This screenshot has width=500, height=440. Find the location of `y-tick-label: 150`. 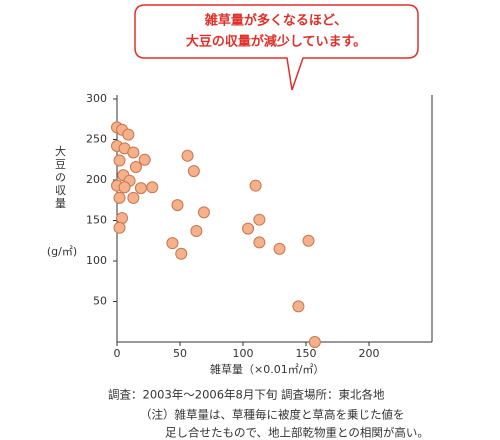

y-tick-label: 150 is located at coordinates (96, 220).